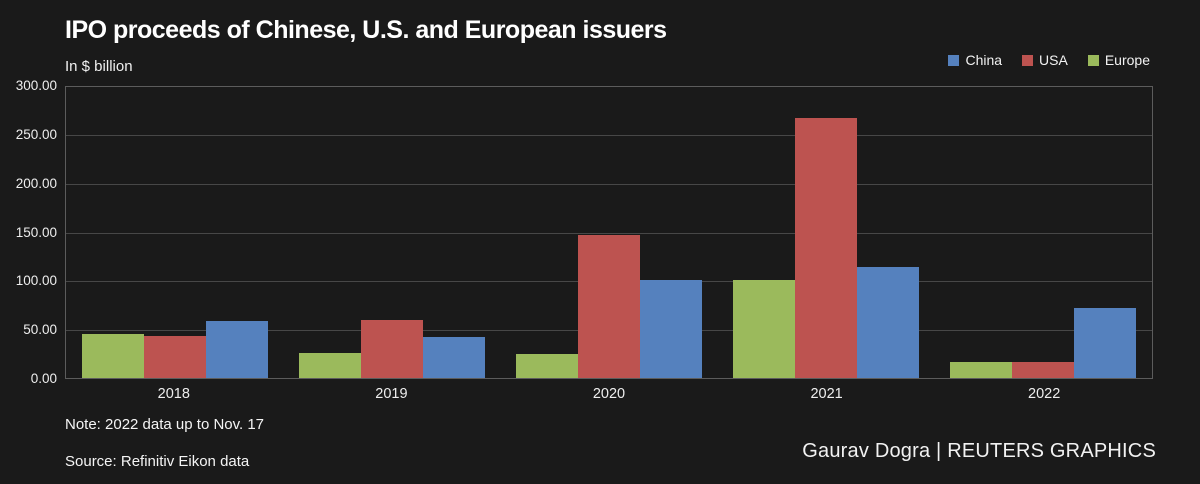  What do you see at coordinates (36, 183) in the screenshot?
I see `y-tick-label-200: 200.00` at bounding box center [36, 183].